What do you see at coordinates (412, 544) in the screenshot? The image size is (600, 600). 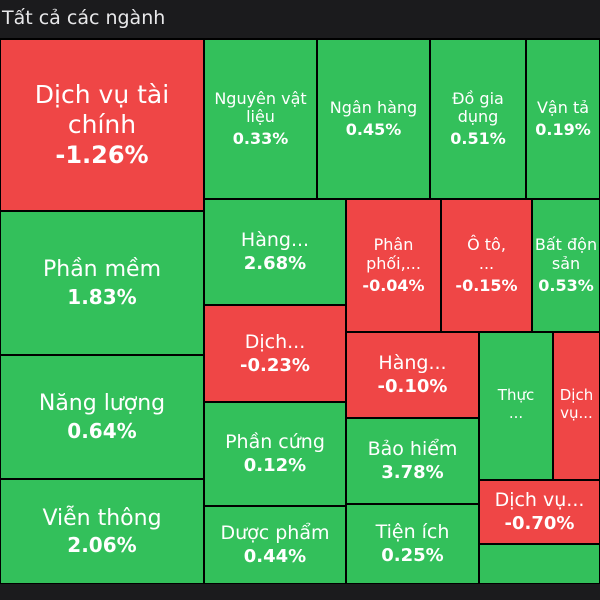 I see `tile-tien-ich: Tiện ích 0.25%` at bounding box center [412, 544].